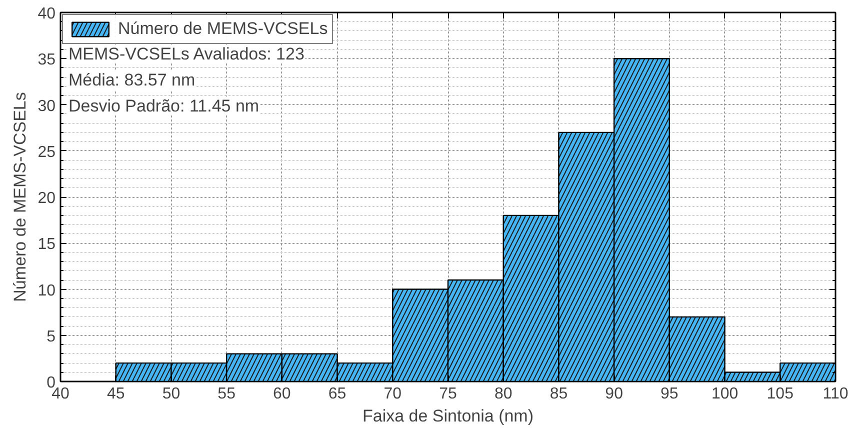  I want to click on y-axis-title: Número de MEMS-VCSELs, so click(20, 197).